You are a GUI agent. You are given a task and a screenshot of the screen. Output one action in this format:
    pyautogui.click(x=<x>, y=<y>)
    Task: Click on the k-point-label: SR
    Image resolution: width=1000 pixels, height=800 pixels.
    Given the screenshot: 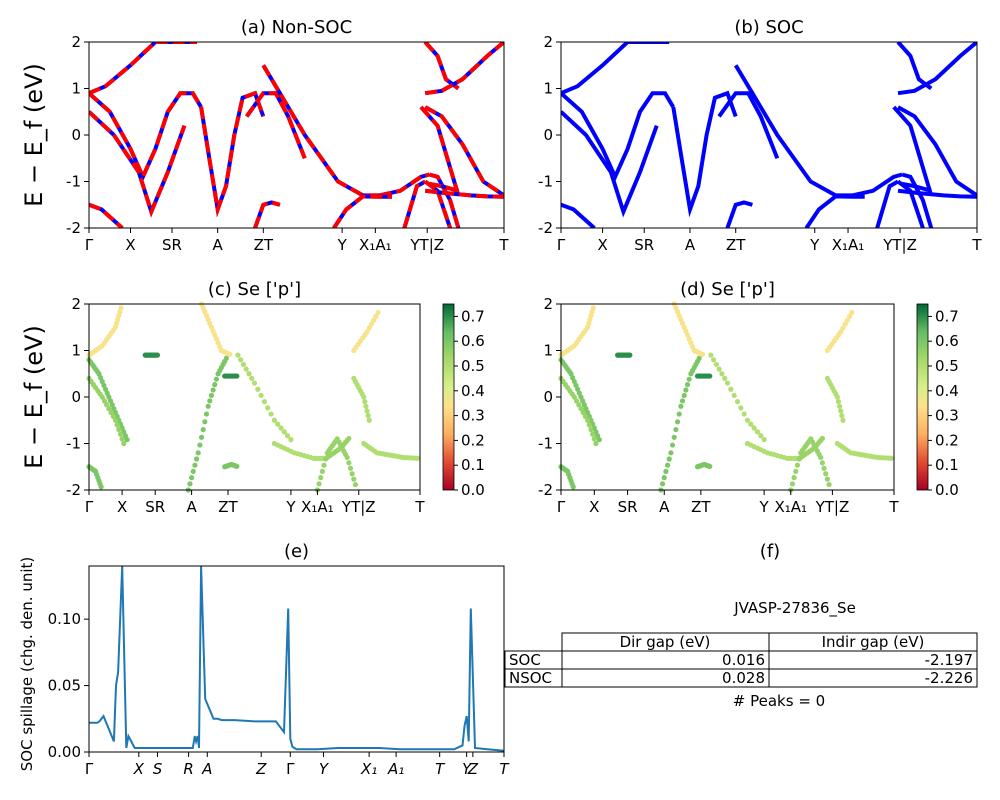 What is the action you would take?
    pyautogui.click(x=644, y=245)
    